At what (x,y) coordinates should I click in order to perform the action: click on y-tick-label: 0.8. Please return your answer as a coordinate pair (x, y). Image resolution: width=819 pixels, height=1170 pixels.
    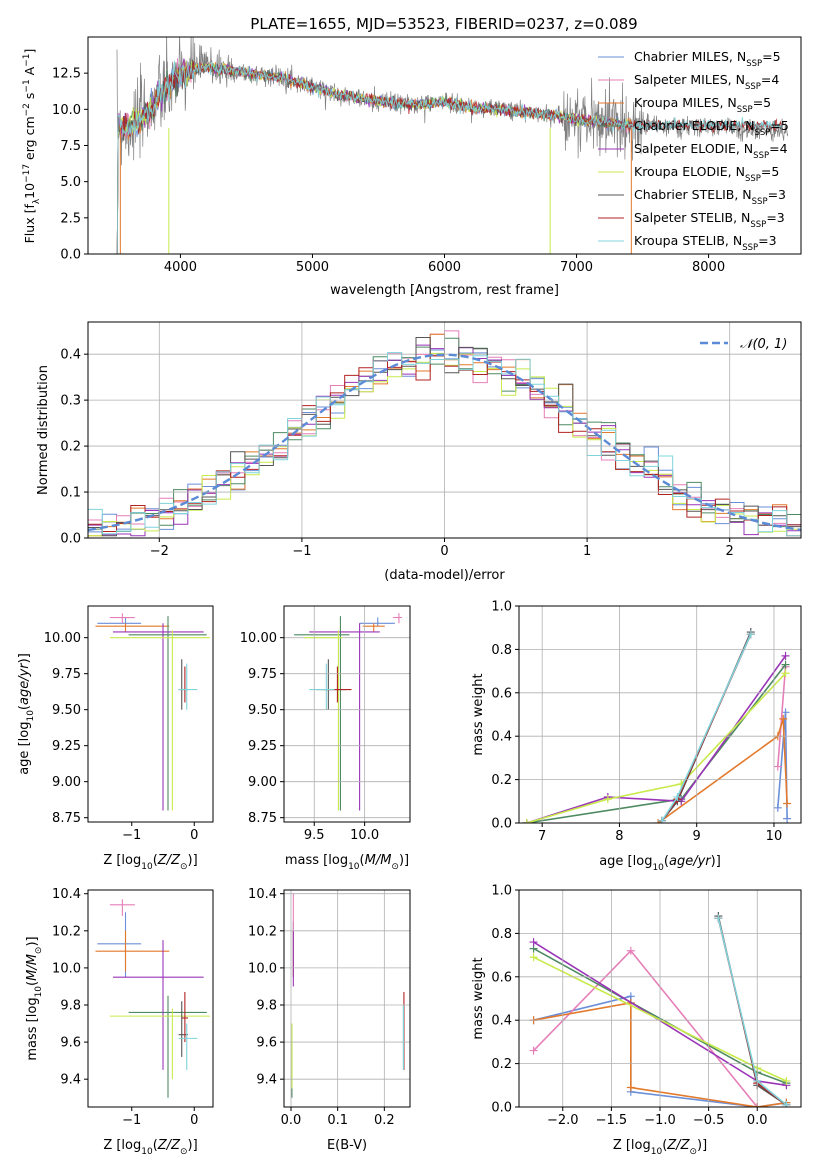
    Looking at the image, I should click on (501, 934).